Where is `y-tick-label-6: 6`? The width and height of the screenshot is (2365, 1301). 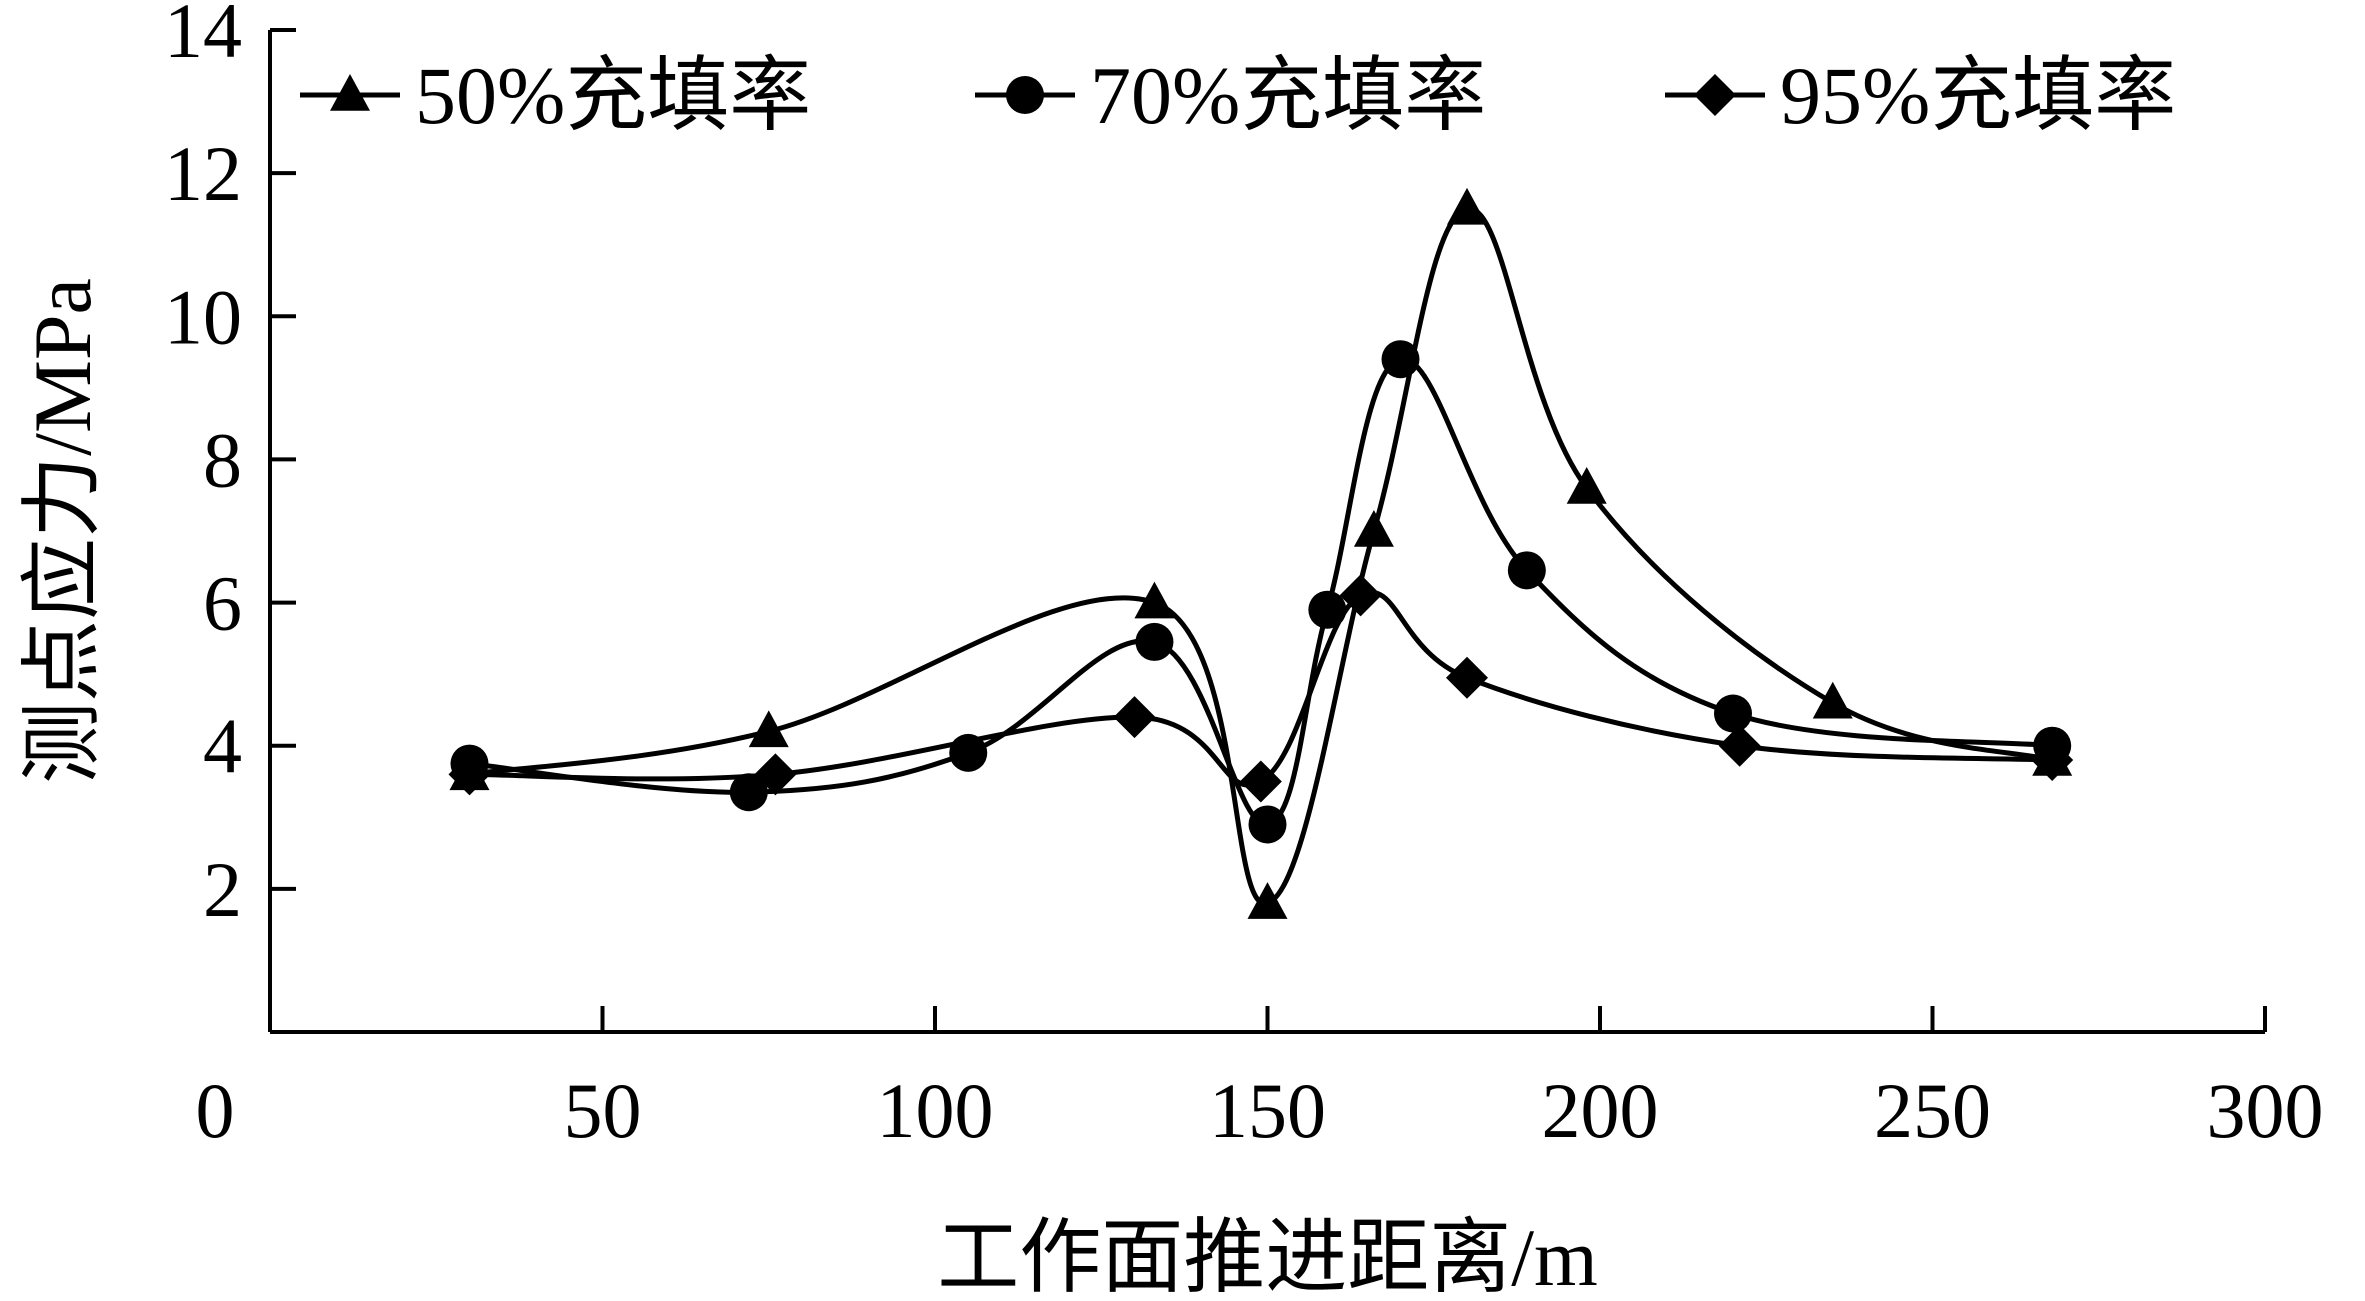 y-tick-label-6: 6 is located at coordinates (222, 603).